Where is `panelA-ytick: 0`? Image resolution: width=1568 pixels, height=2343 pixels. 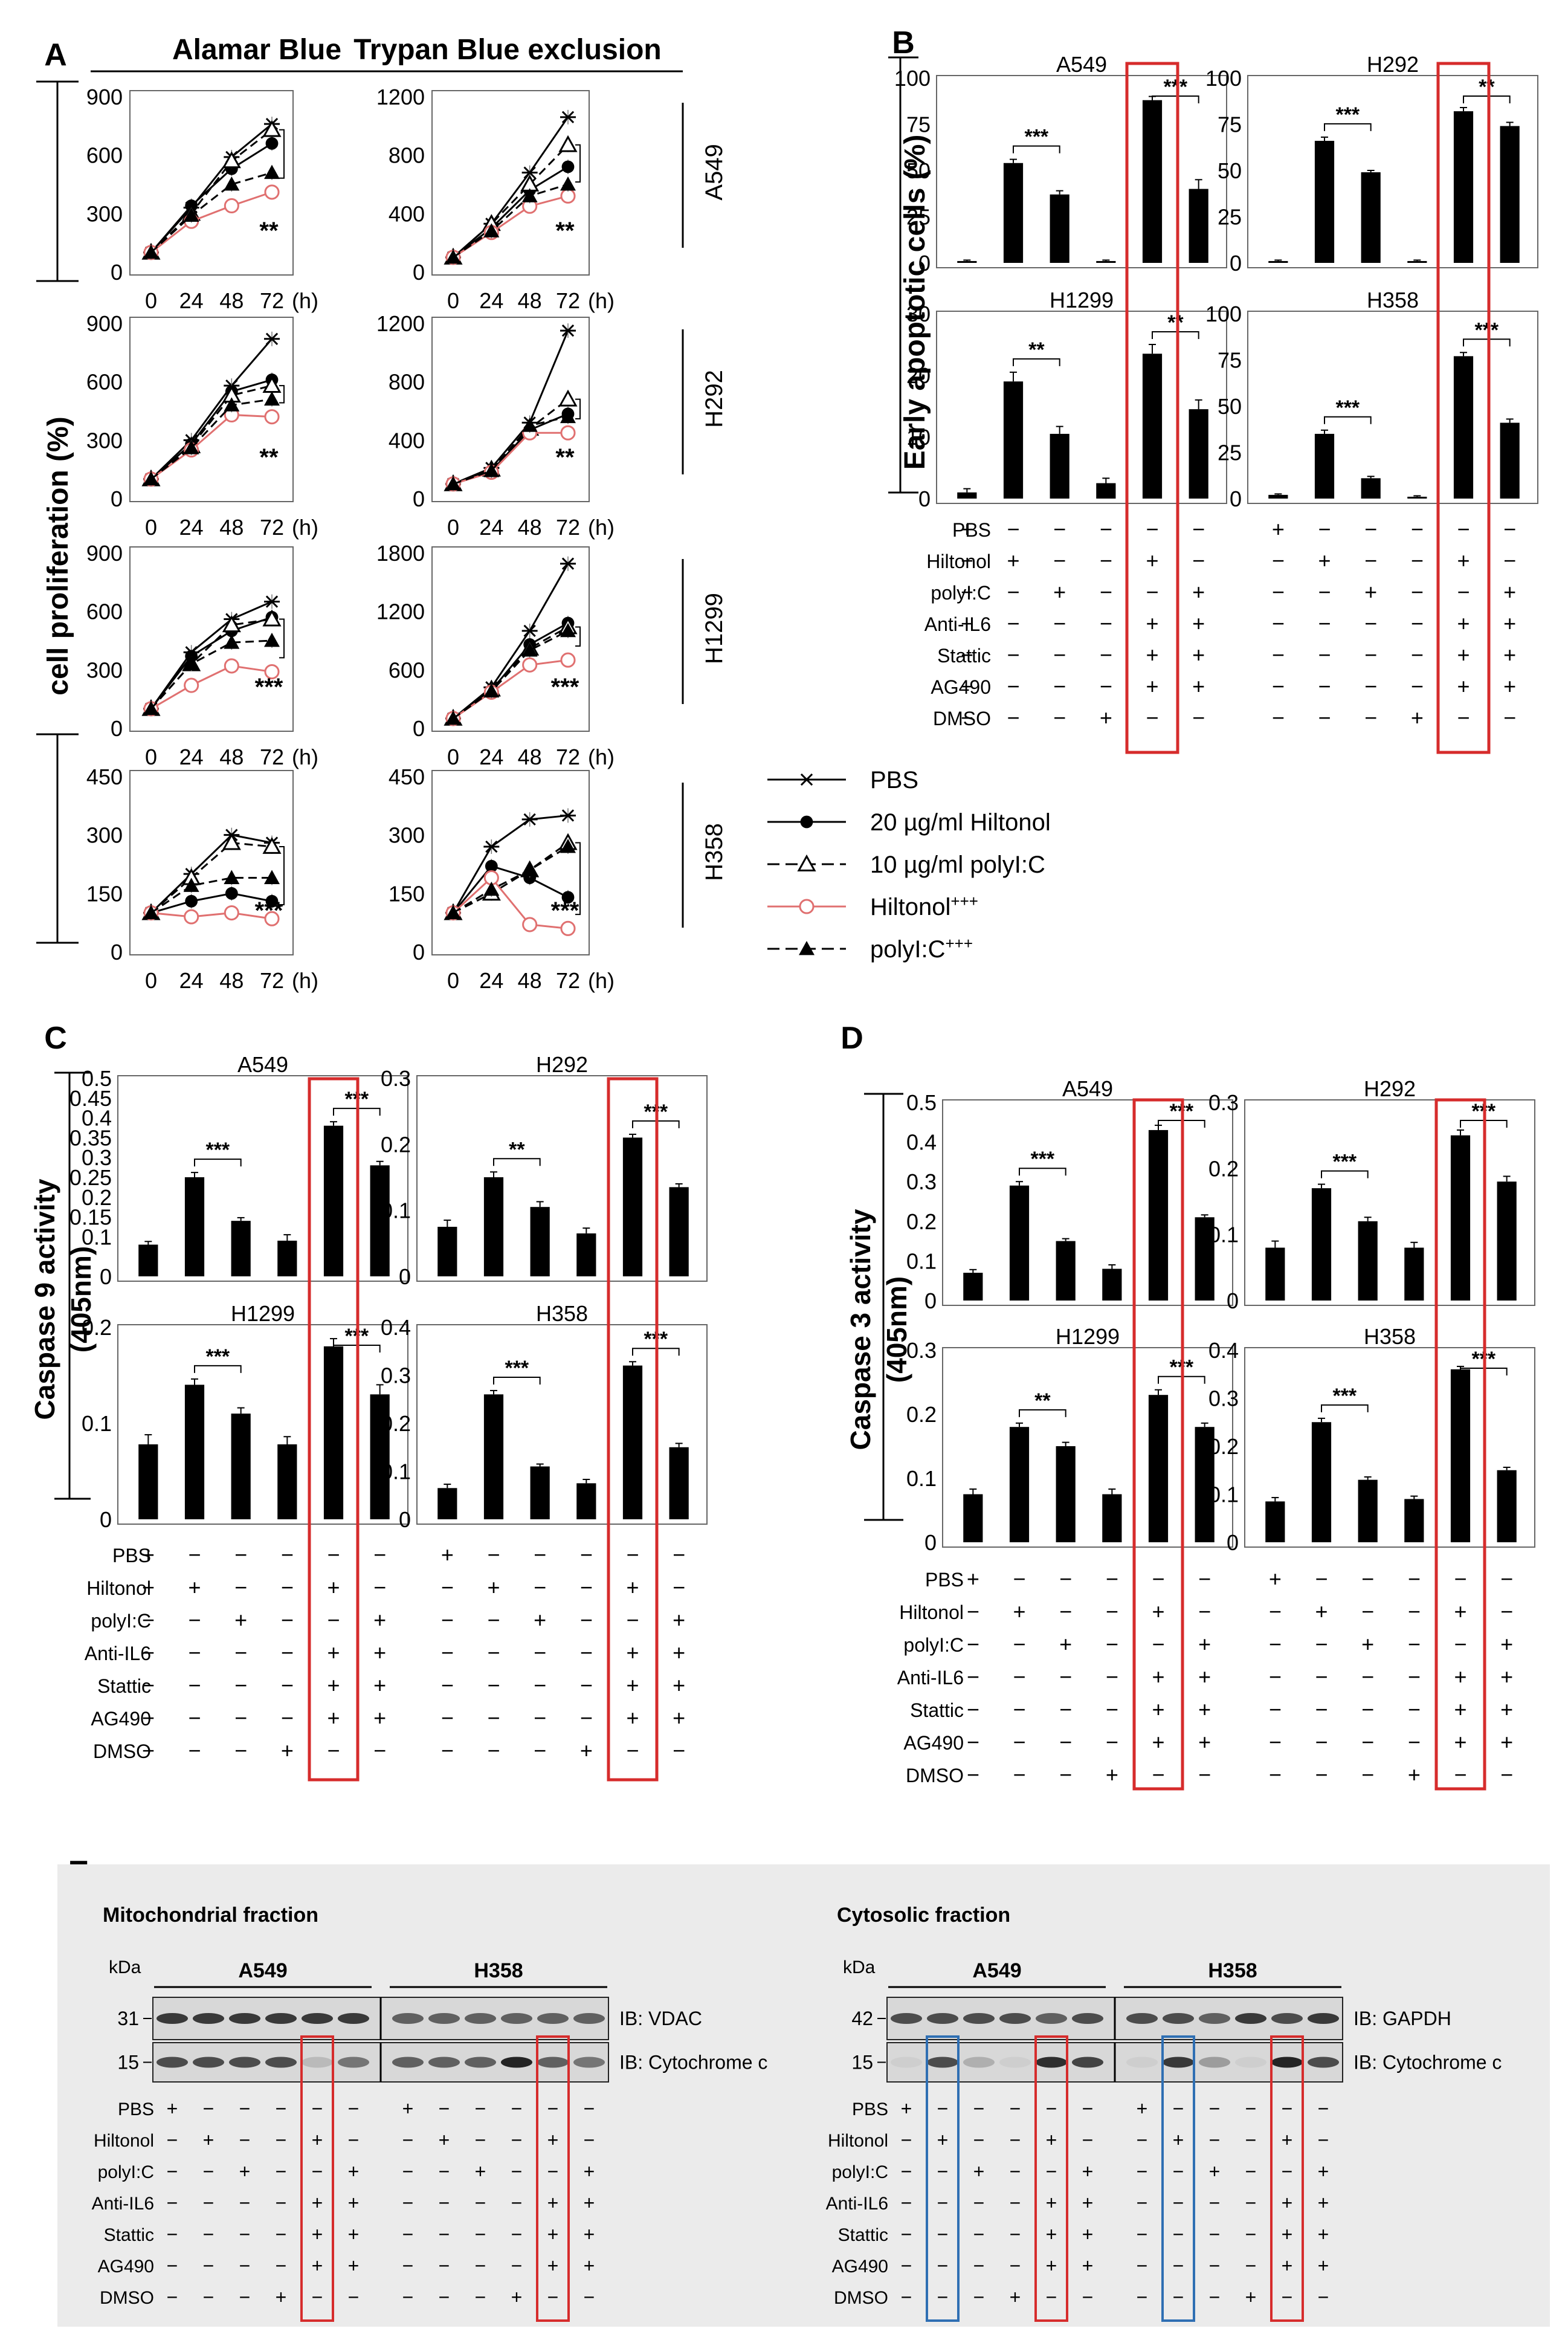 panelA-ytick: 0 is located at coordinates (419, 952).